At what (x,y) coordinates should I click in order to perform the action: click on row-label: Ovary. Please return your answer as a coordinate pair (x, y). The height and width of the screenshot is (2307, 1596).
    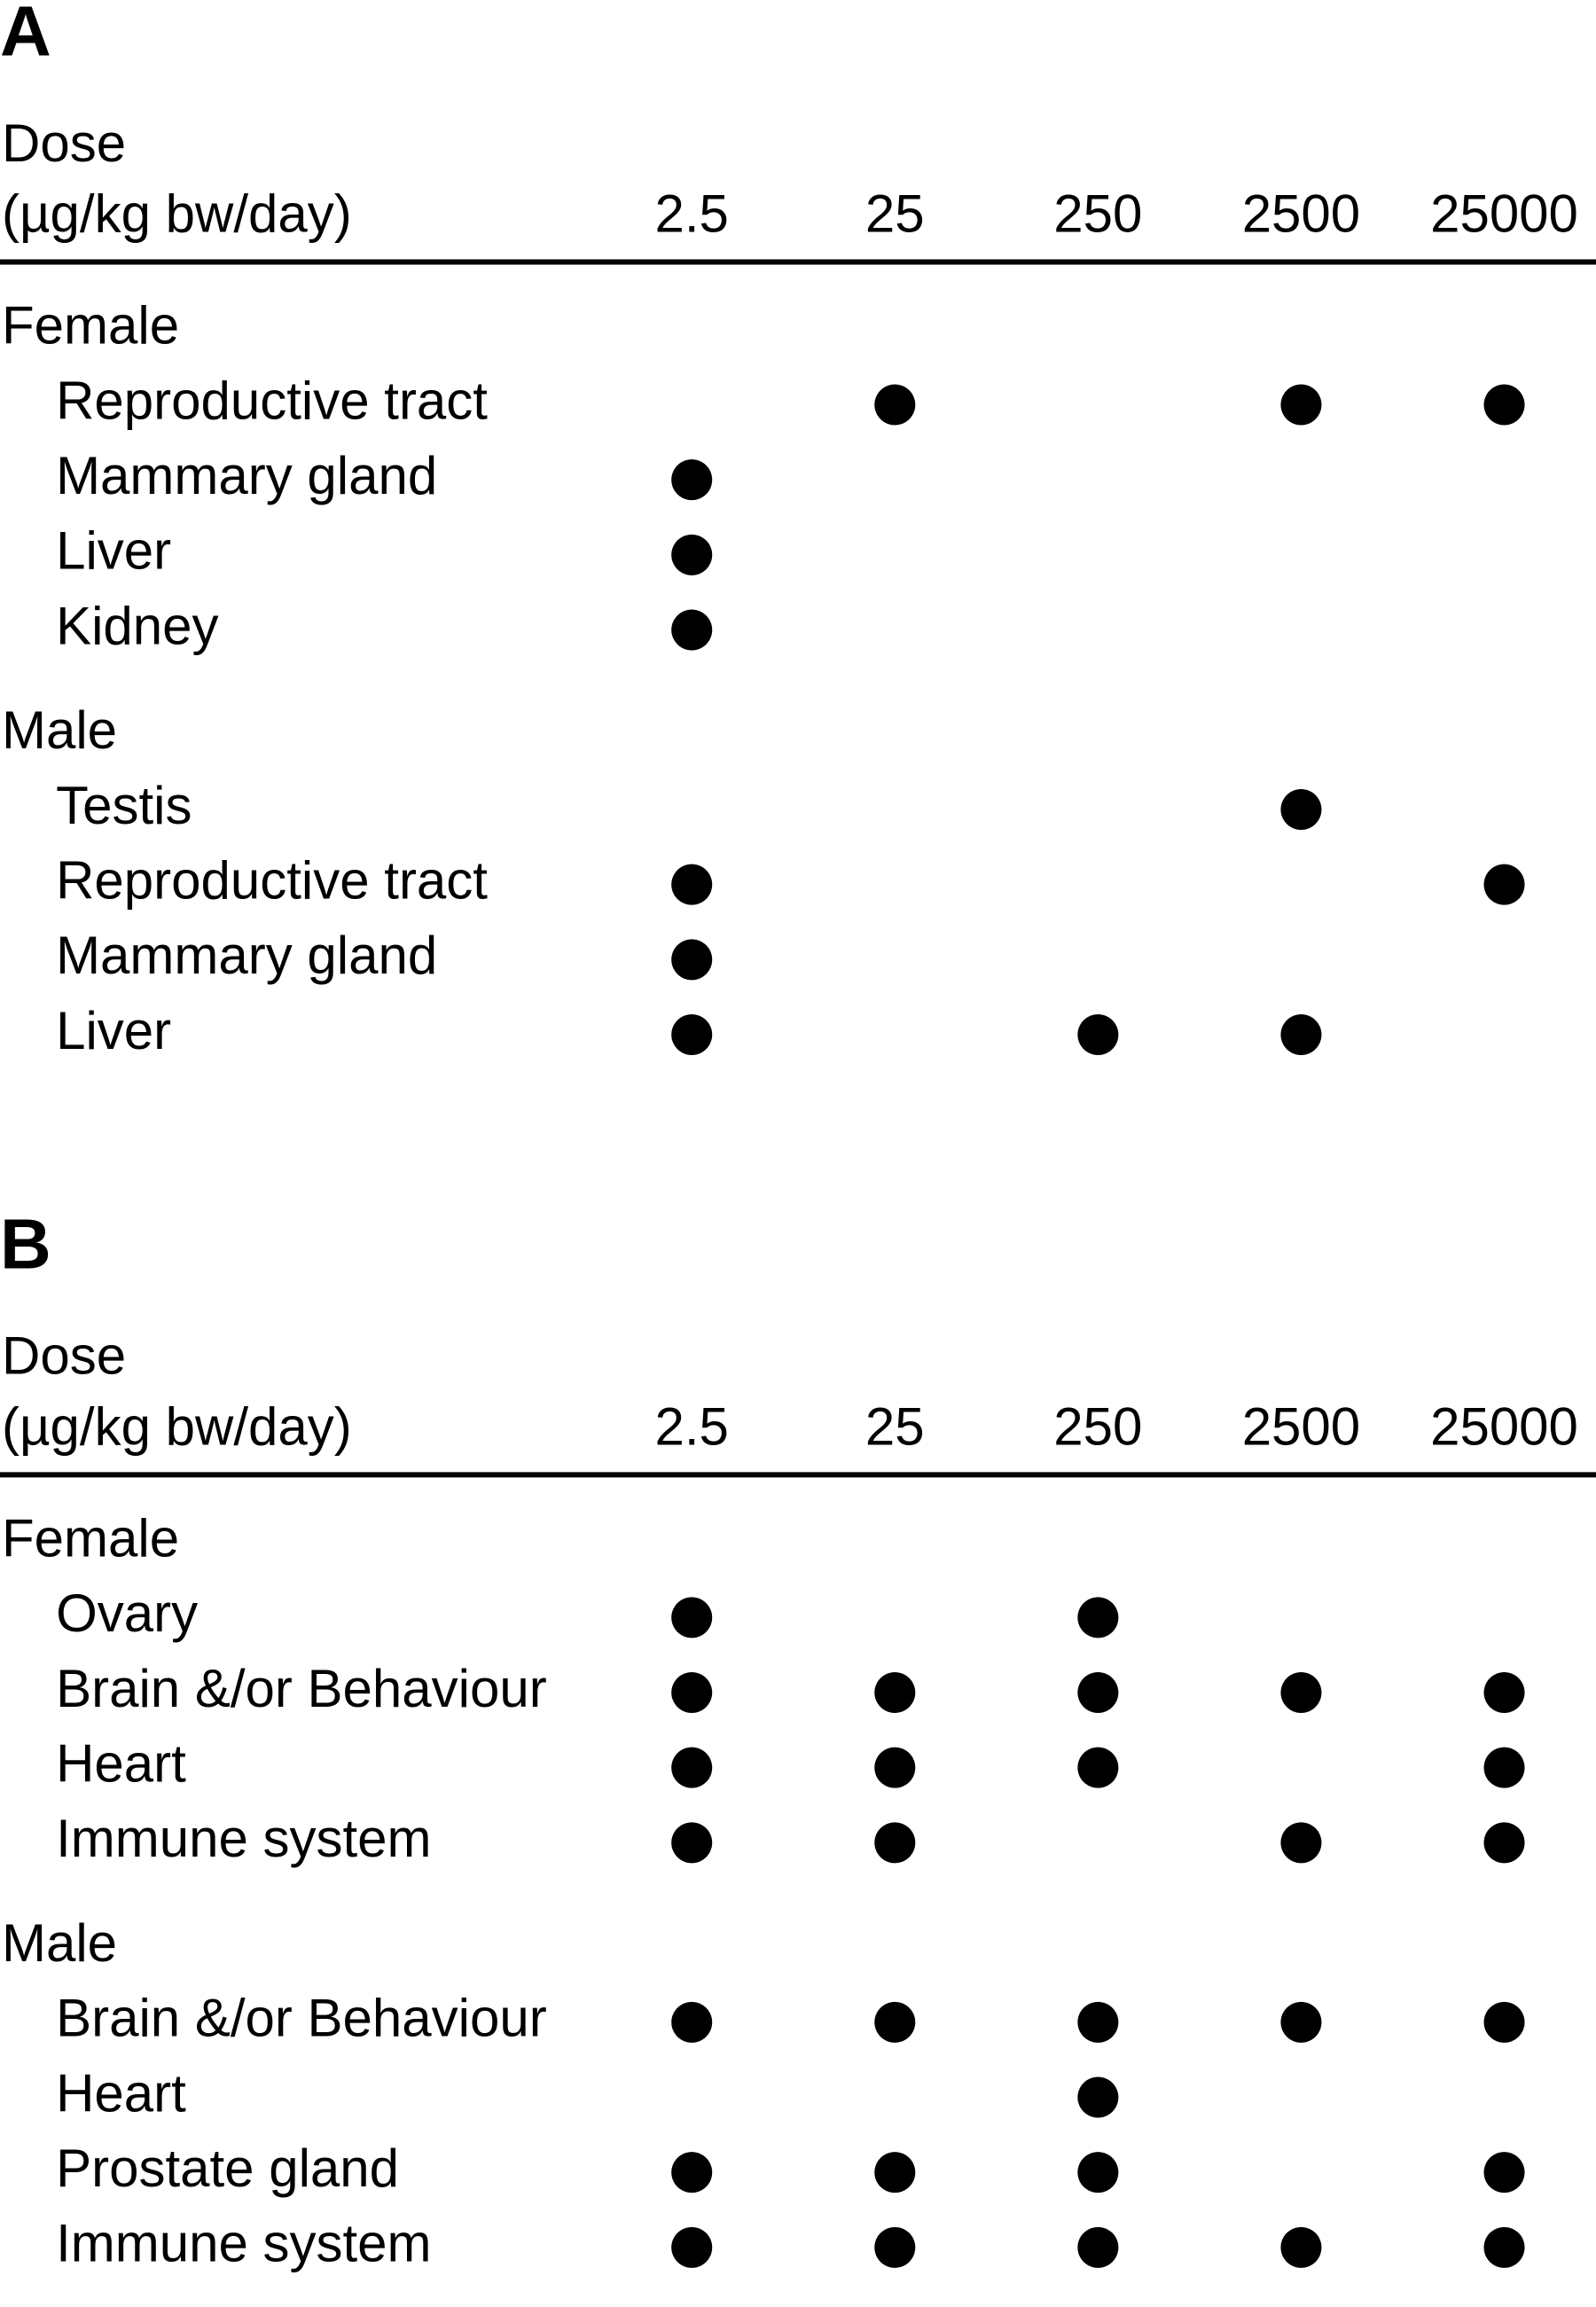
    Looking at the image, I should click on (127, 1614).